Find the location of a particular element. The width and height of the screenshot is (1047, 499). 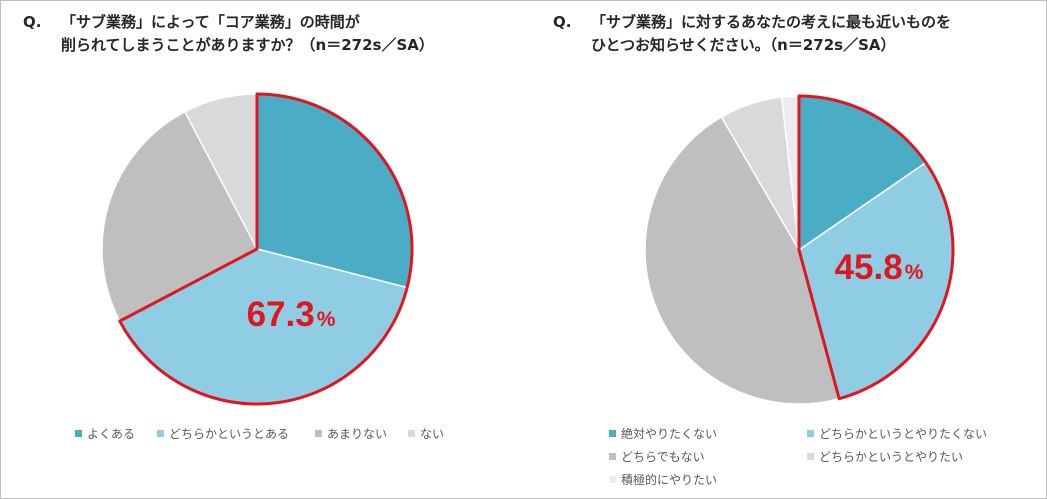

left-legend-label-1: よくある is located at coordinates (111, 434).